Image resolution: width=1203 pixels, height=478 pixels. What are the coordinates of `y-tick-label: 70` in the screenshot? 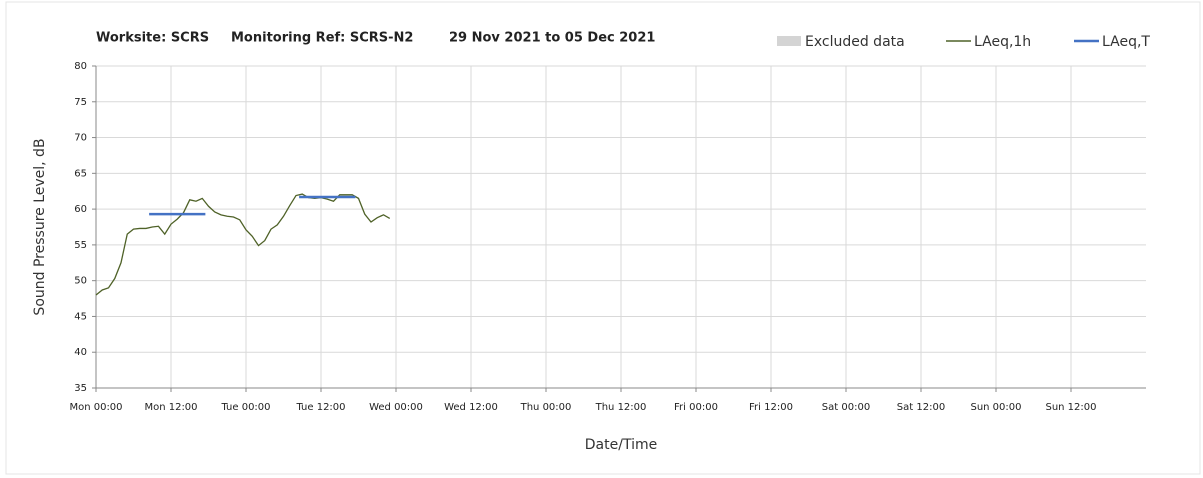 It's located at (80, 138).